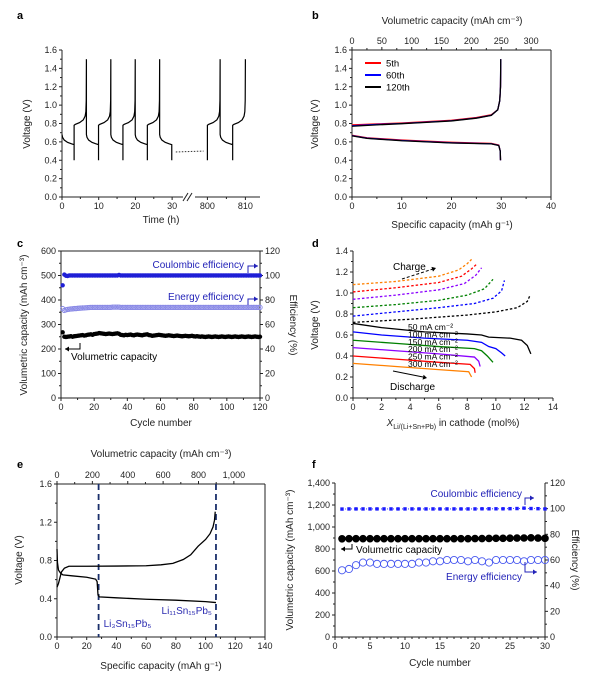  Describe the element at coordinates (315, 244) in the screenshot. I see `panel-letter: d` at that location.